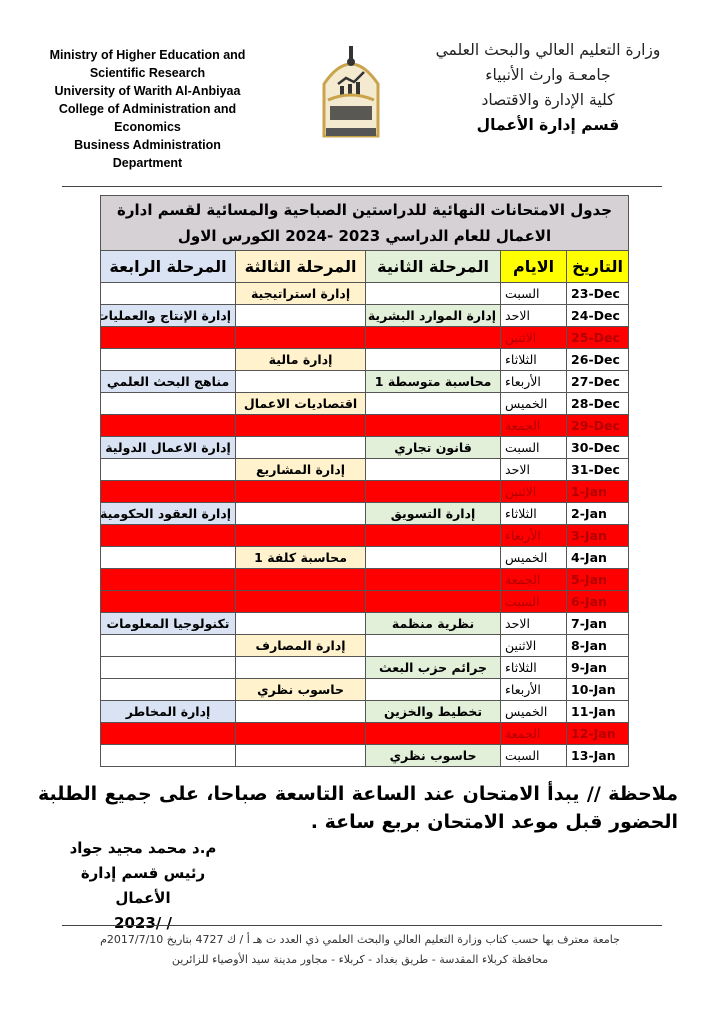 The image size is (720, 1011). What do you see at coordinates (598, 711) in the screenshot?
I see `date-cell: 11-Jan` at bounding box center [598, 711].